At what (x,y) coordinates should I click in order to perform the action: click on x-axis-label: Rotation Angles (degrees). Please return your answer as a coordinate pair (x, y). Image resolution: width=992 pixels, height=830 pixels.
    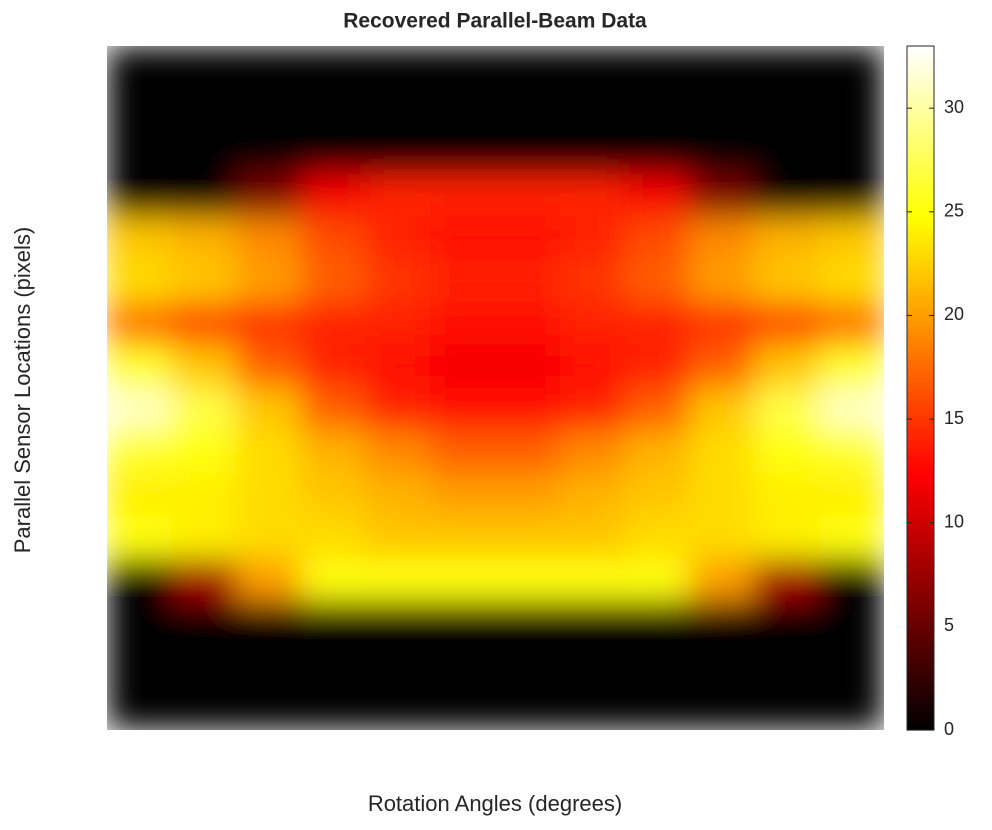
    Looking at the image, I should click on (495, 803).